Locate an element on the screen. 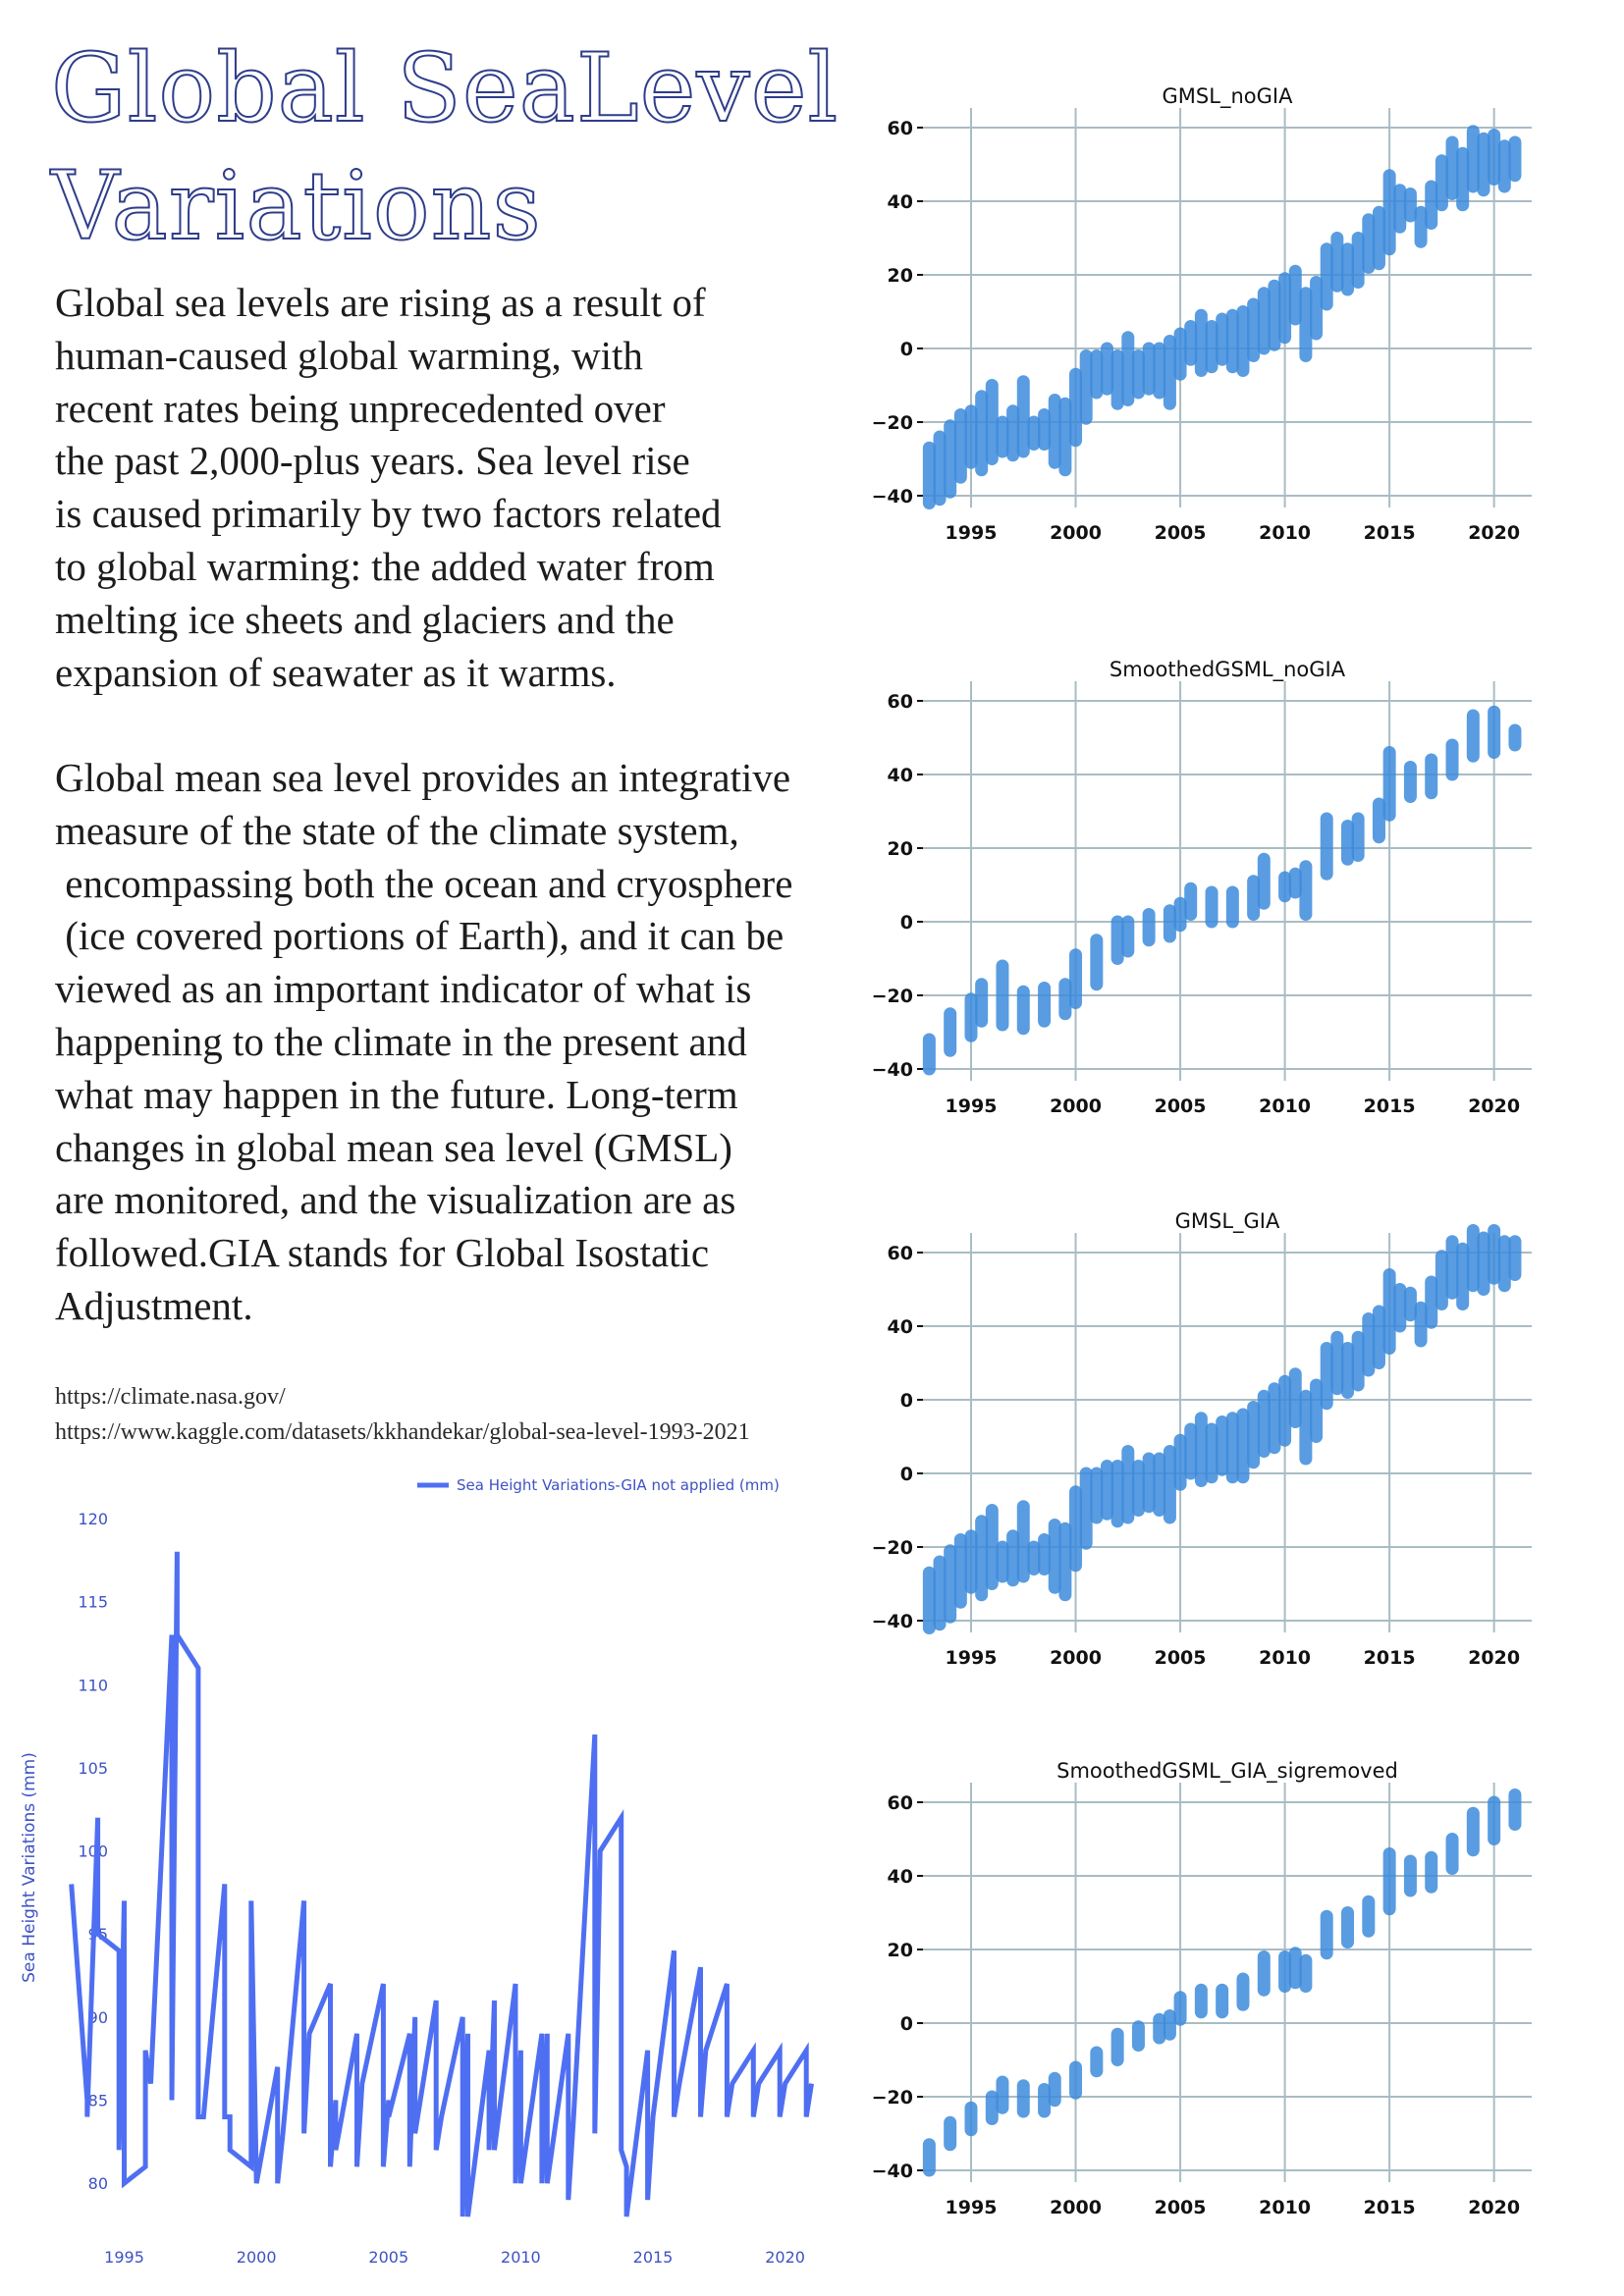  series-line is located at coordinates (441, 1884).